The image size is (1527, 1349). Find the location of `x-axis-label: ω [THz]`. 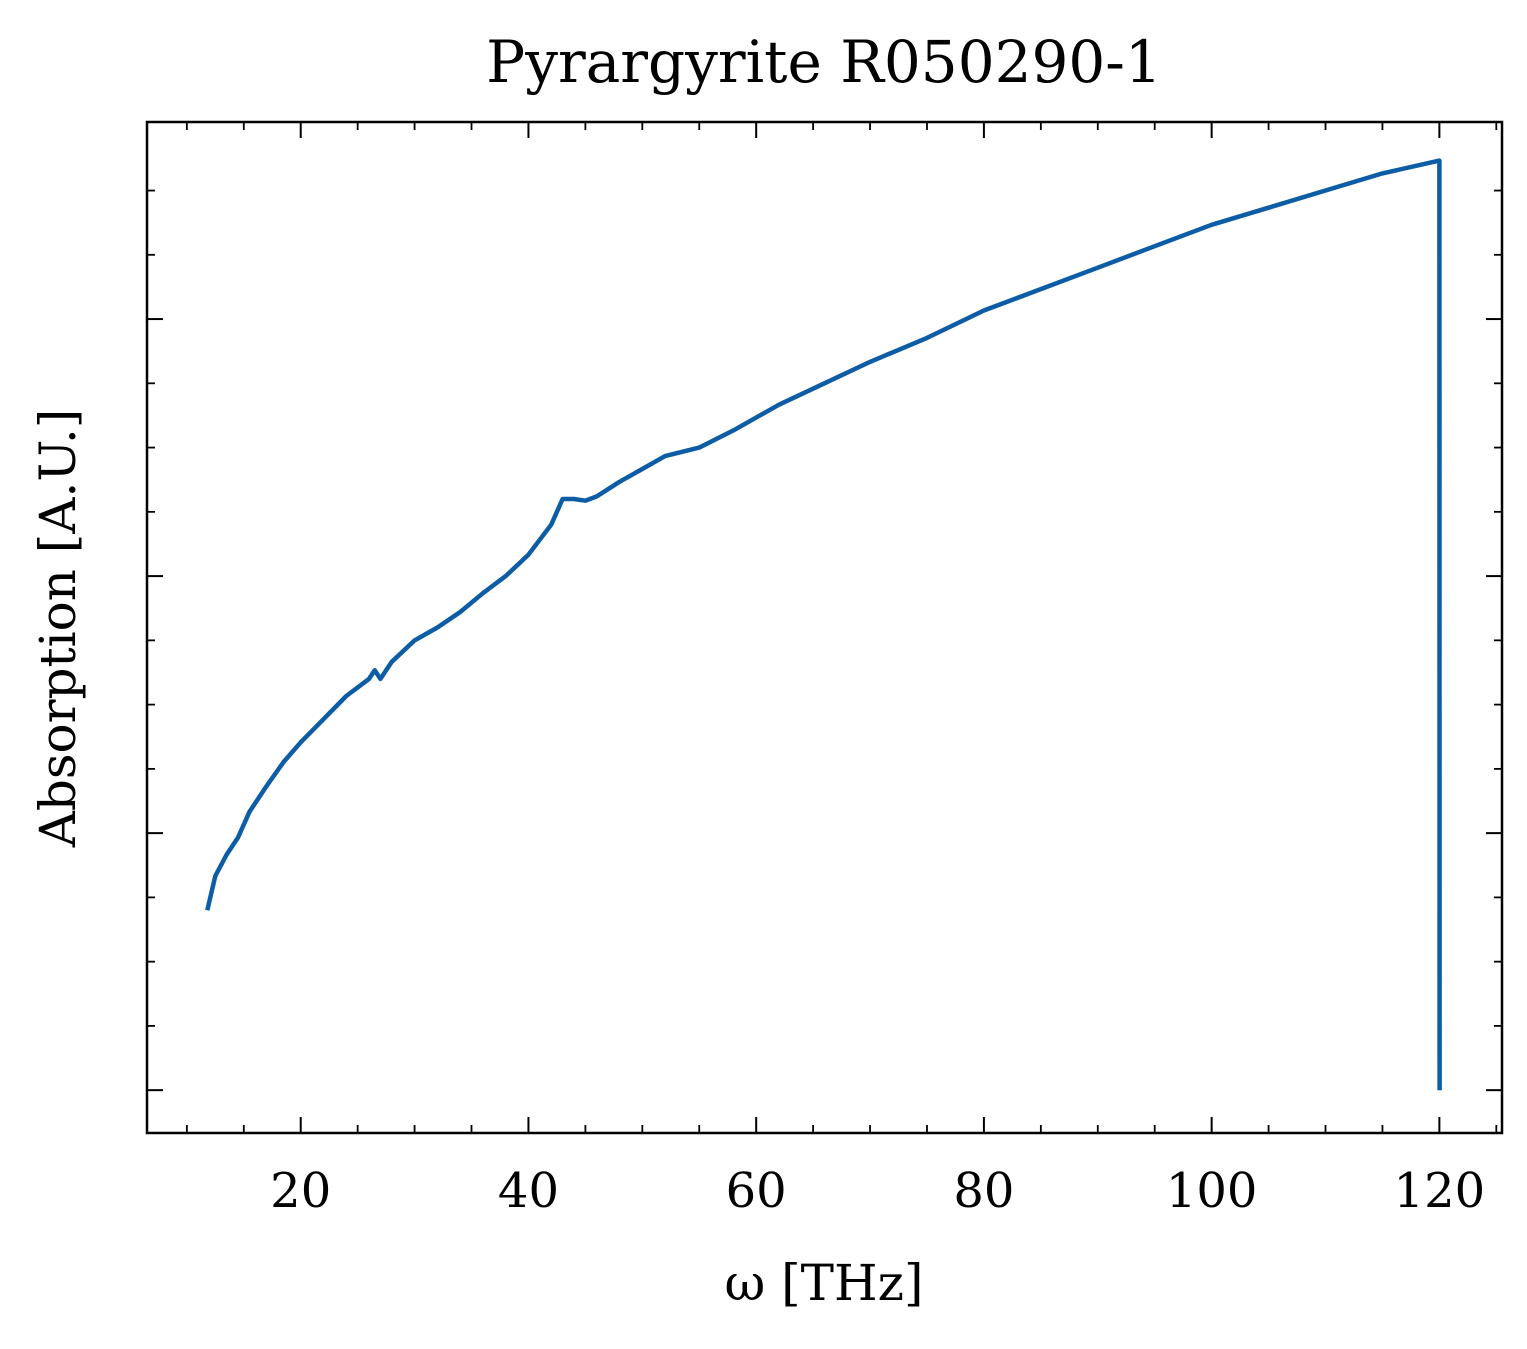

x-axis-label: ω [THz] is located at coordinates (824, 1283).